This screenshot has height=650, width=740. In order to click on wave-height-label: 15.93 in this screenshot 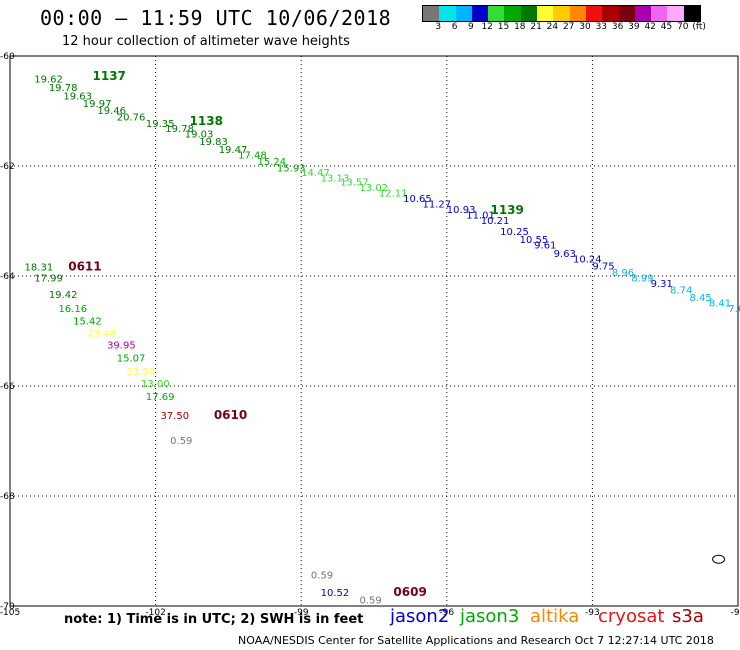, I will do `click(291, 169)`.